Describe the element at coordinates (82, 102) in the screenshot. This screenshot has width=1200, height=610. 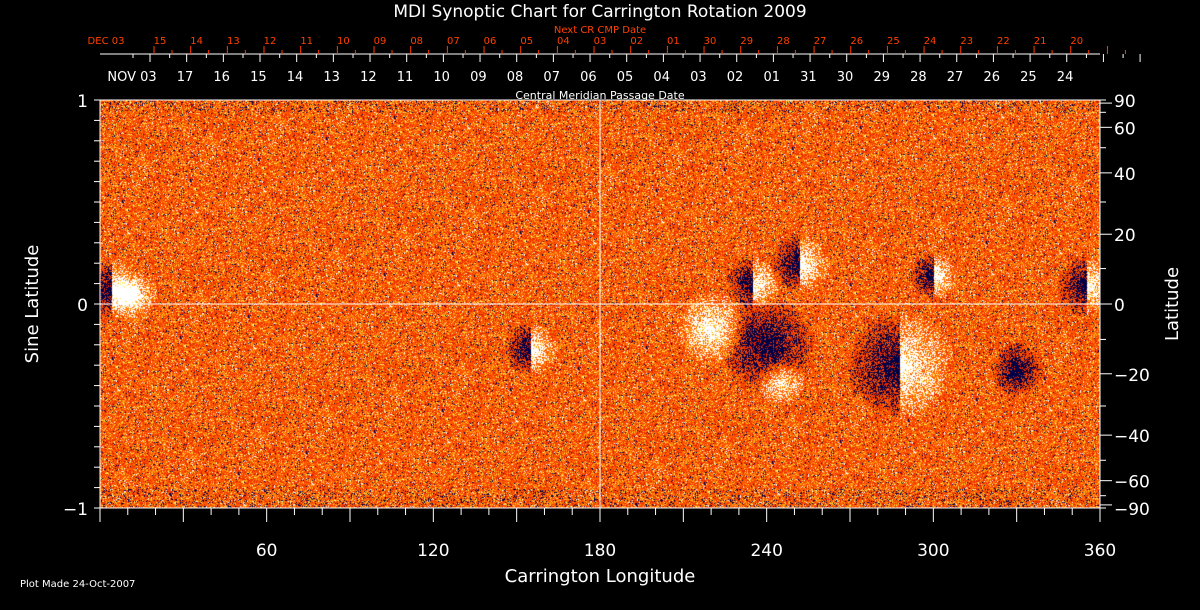
I see `y-left-tick-label: 1` at that location.